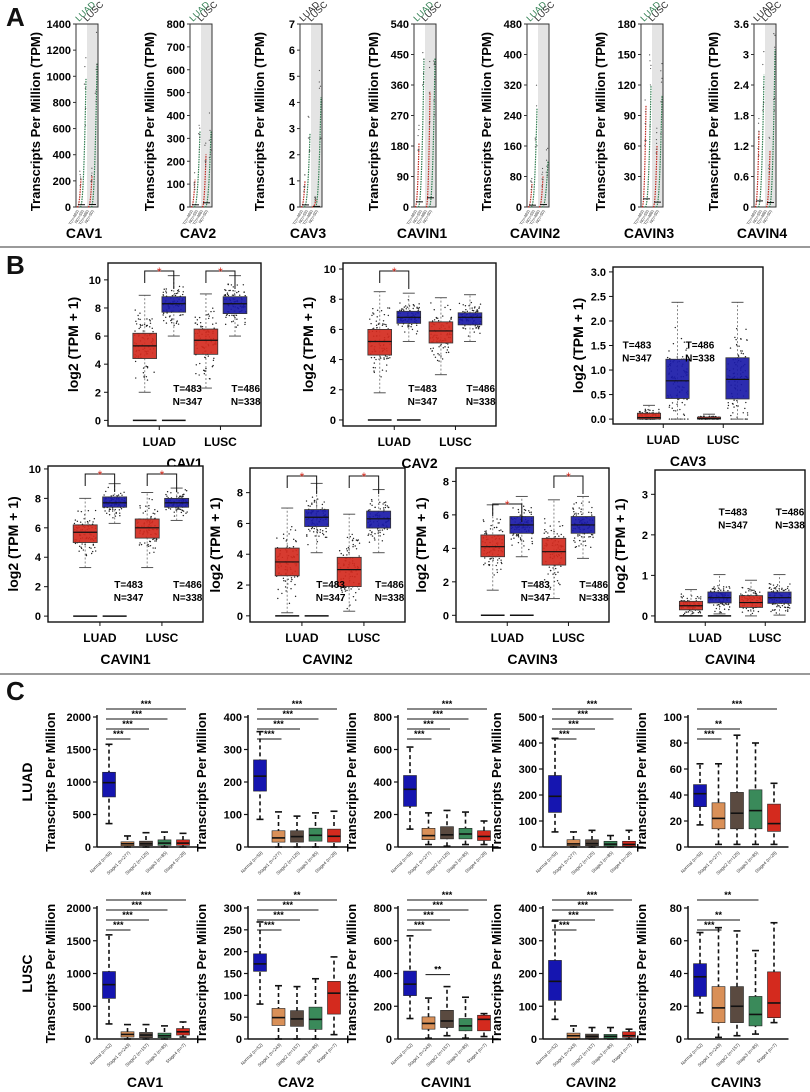 The width and height of the screenshot is (810, 1092). Describe the element at coordinates (532, 659) in the screenshot. I see `gene-label: CAVIN3` at that location.